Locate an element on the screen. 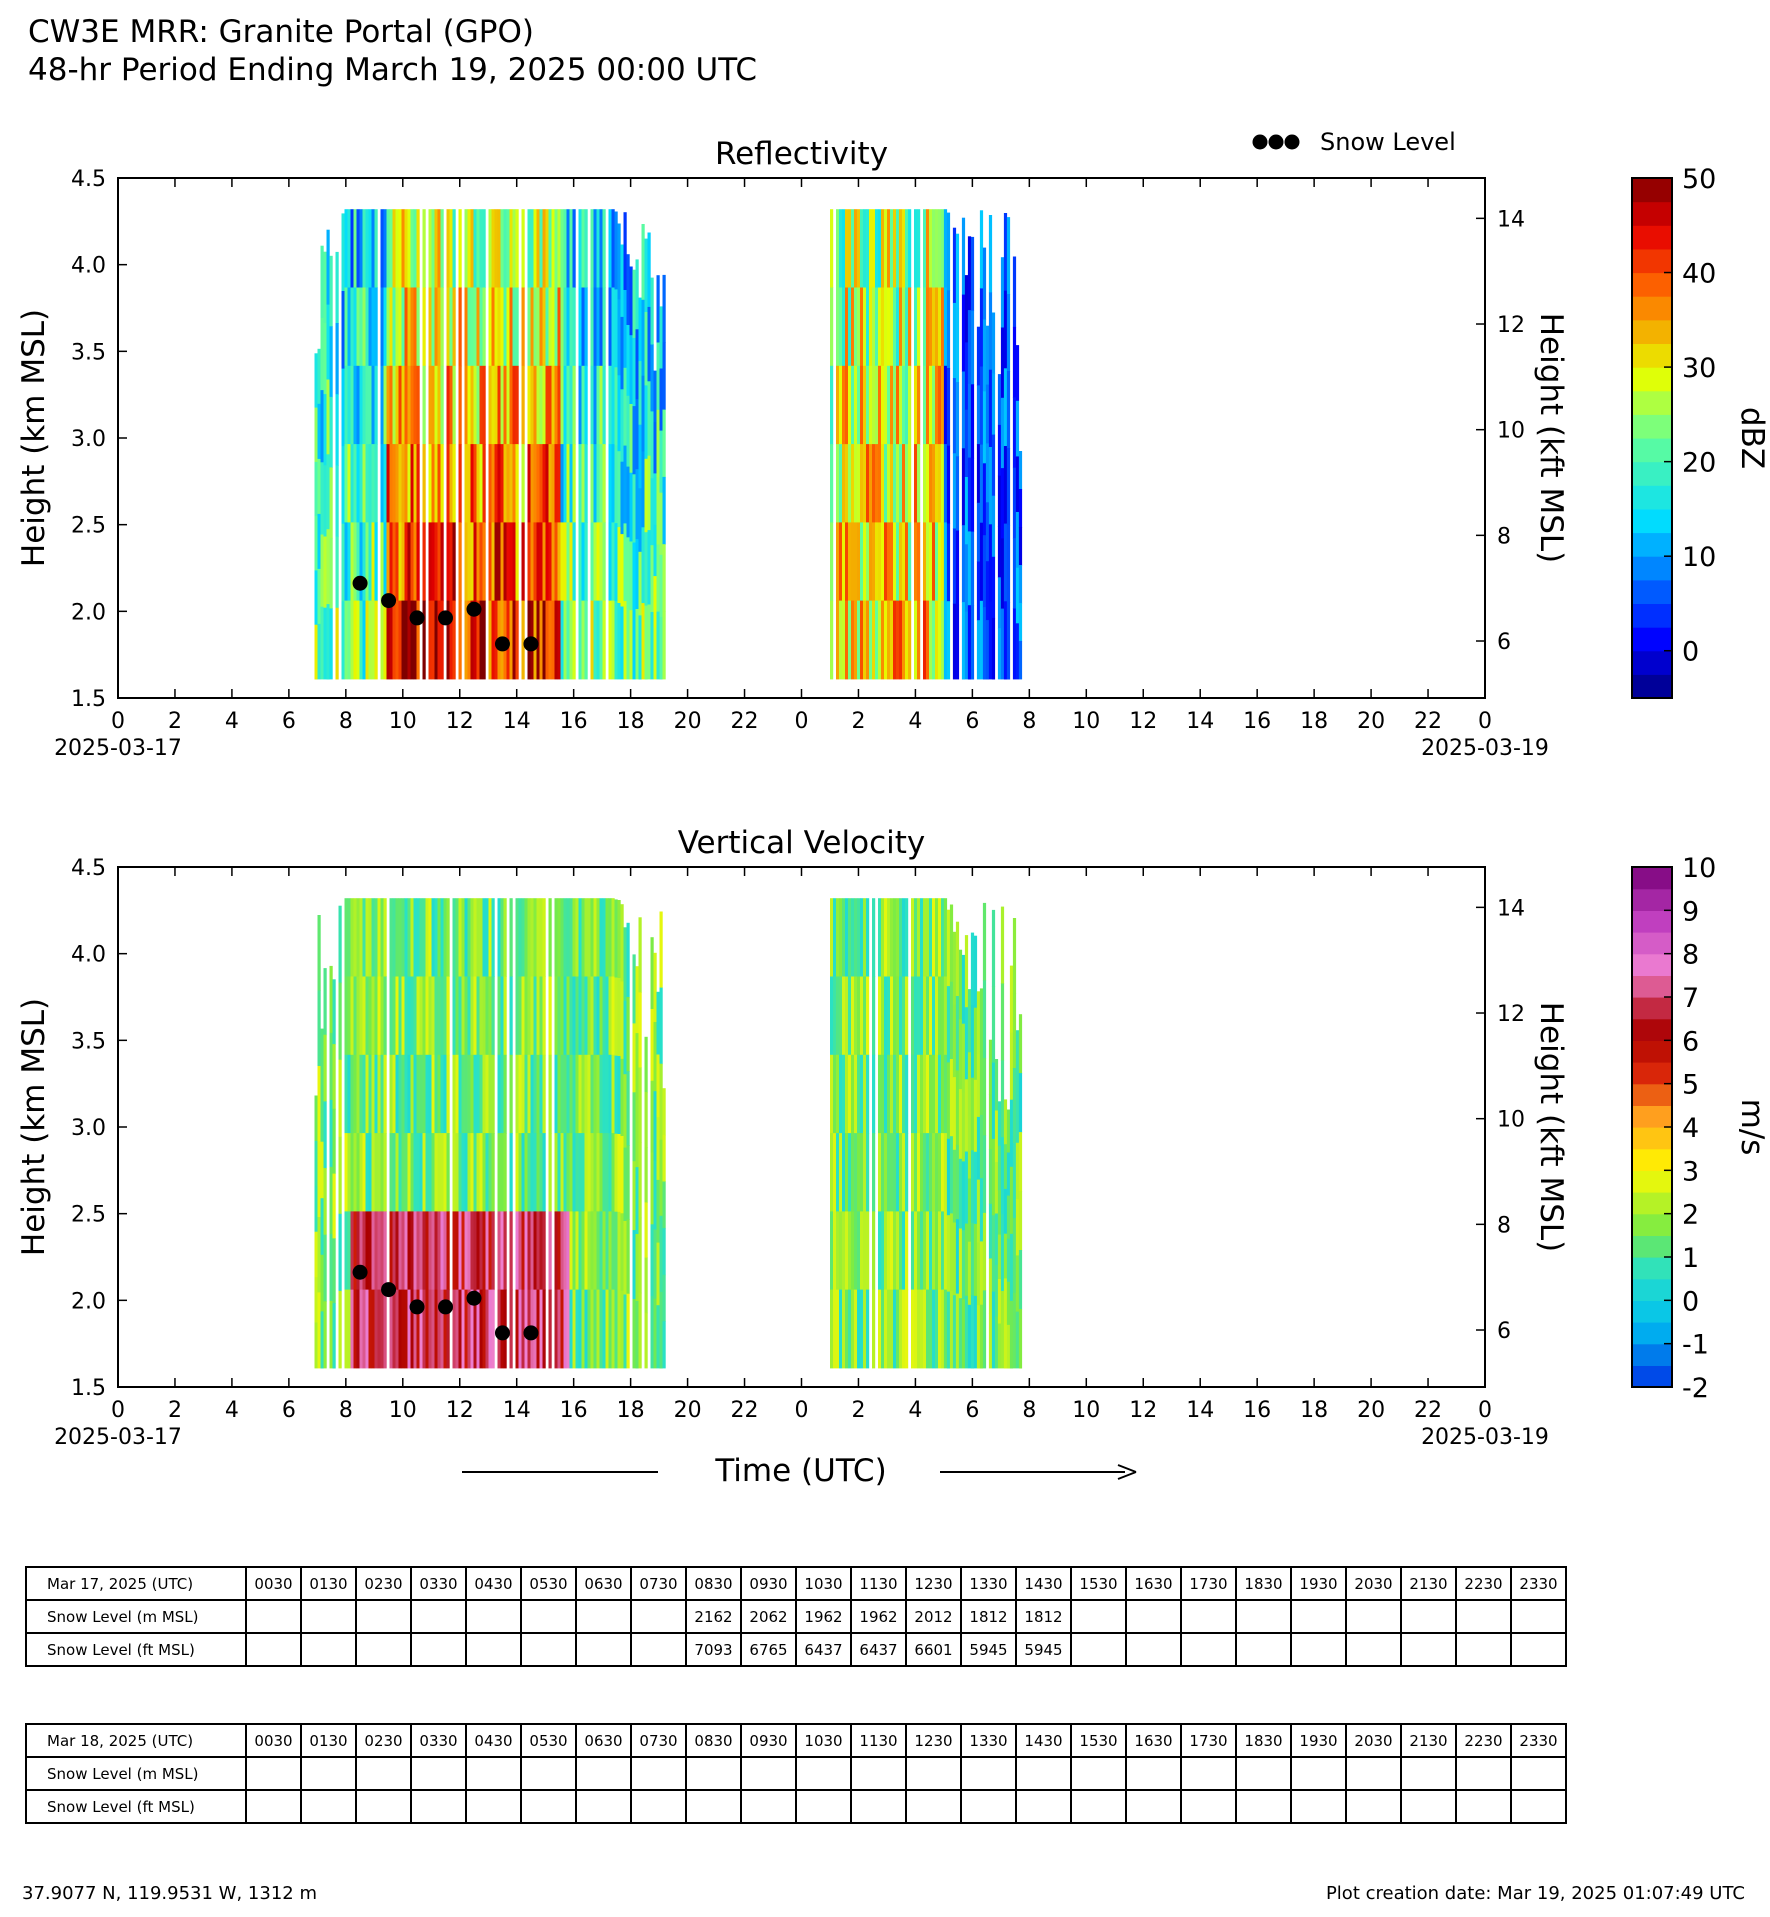  chart-2-heatmap is located at coordinates (668, 1133).